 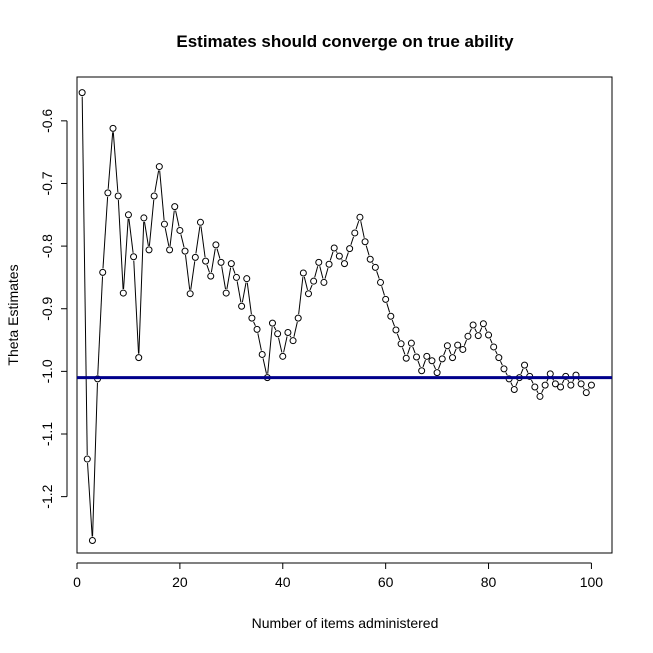 What do you see at coordinates (47, 434) in the screenshot?
I see `y-tick-label: -1.1` at bounding box center [47, 434].